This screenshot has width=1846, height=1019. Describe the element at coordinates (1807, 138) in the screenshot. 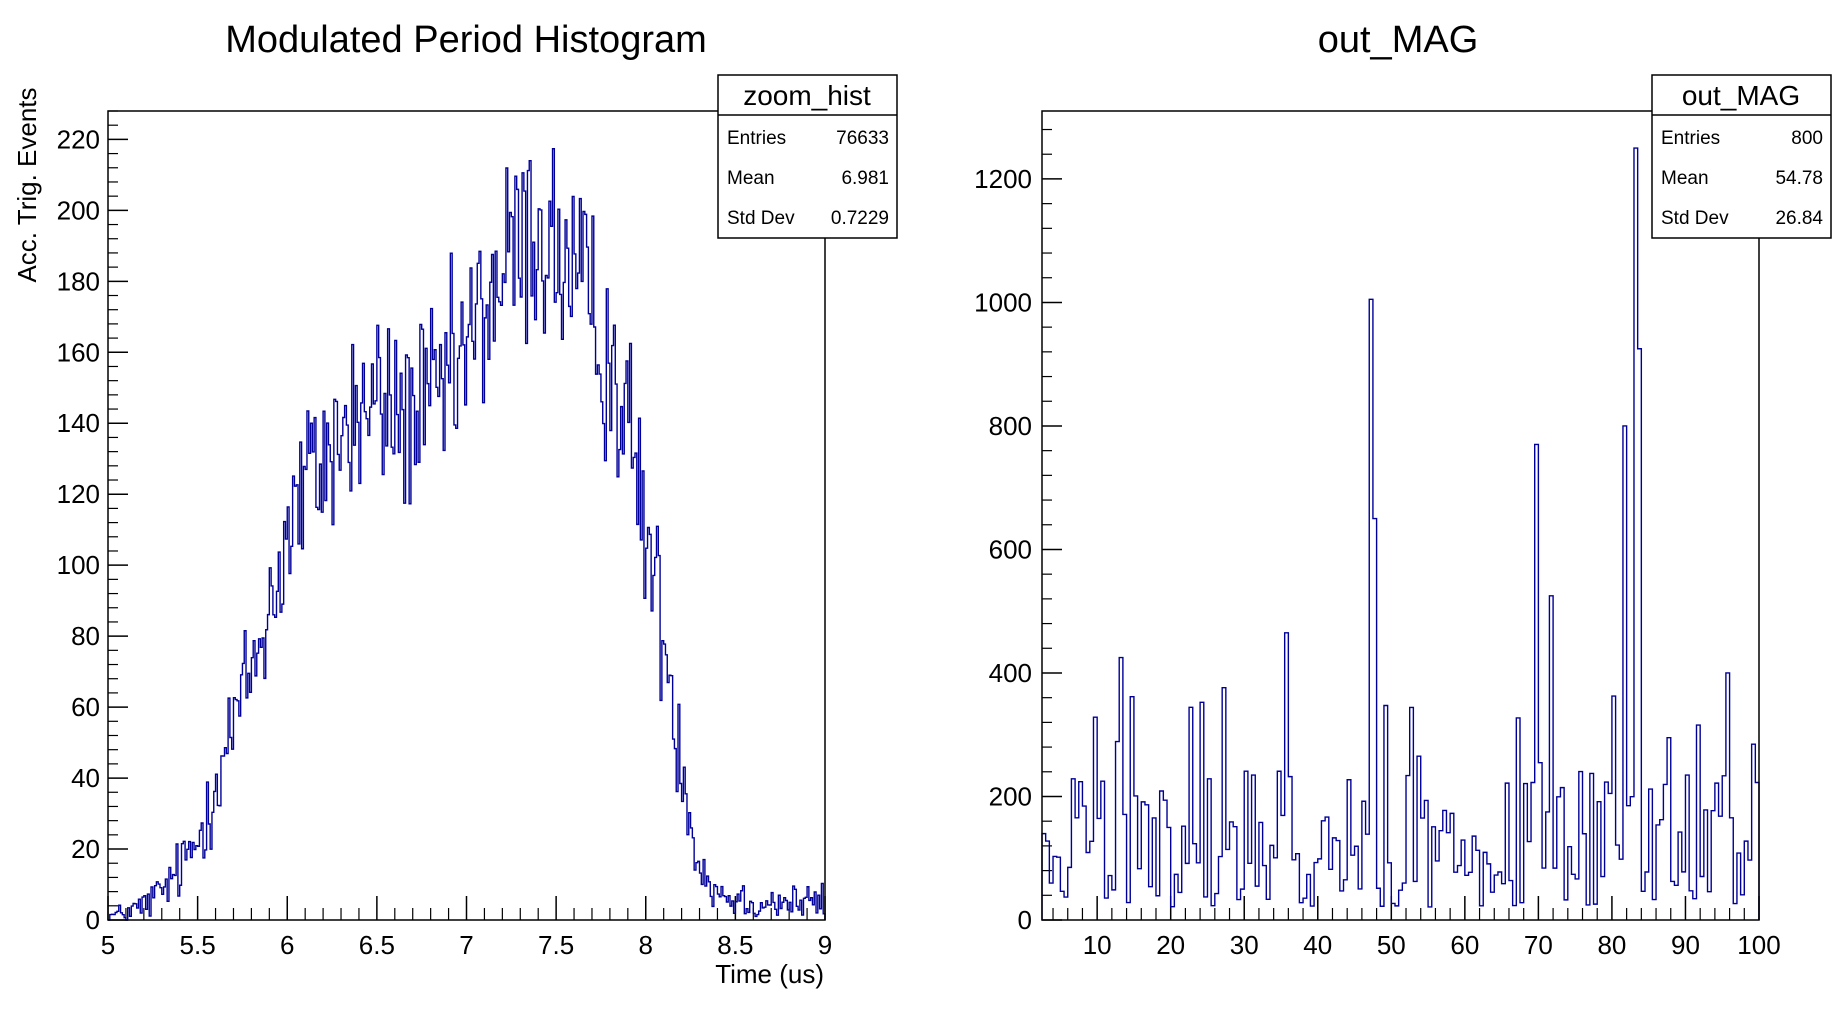

I see `right-stats-value: 800` at that location.